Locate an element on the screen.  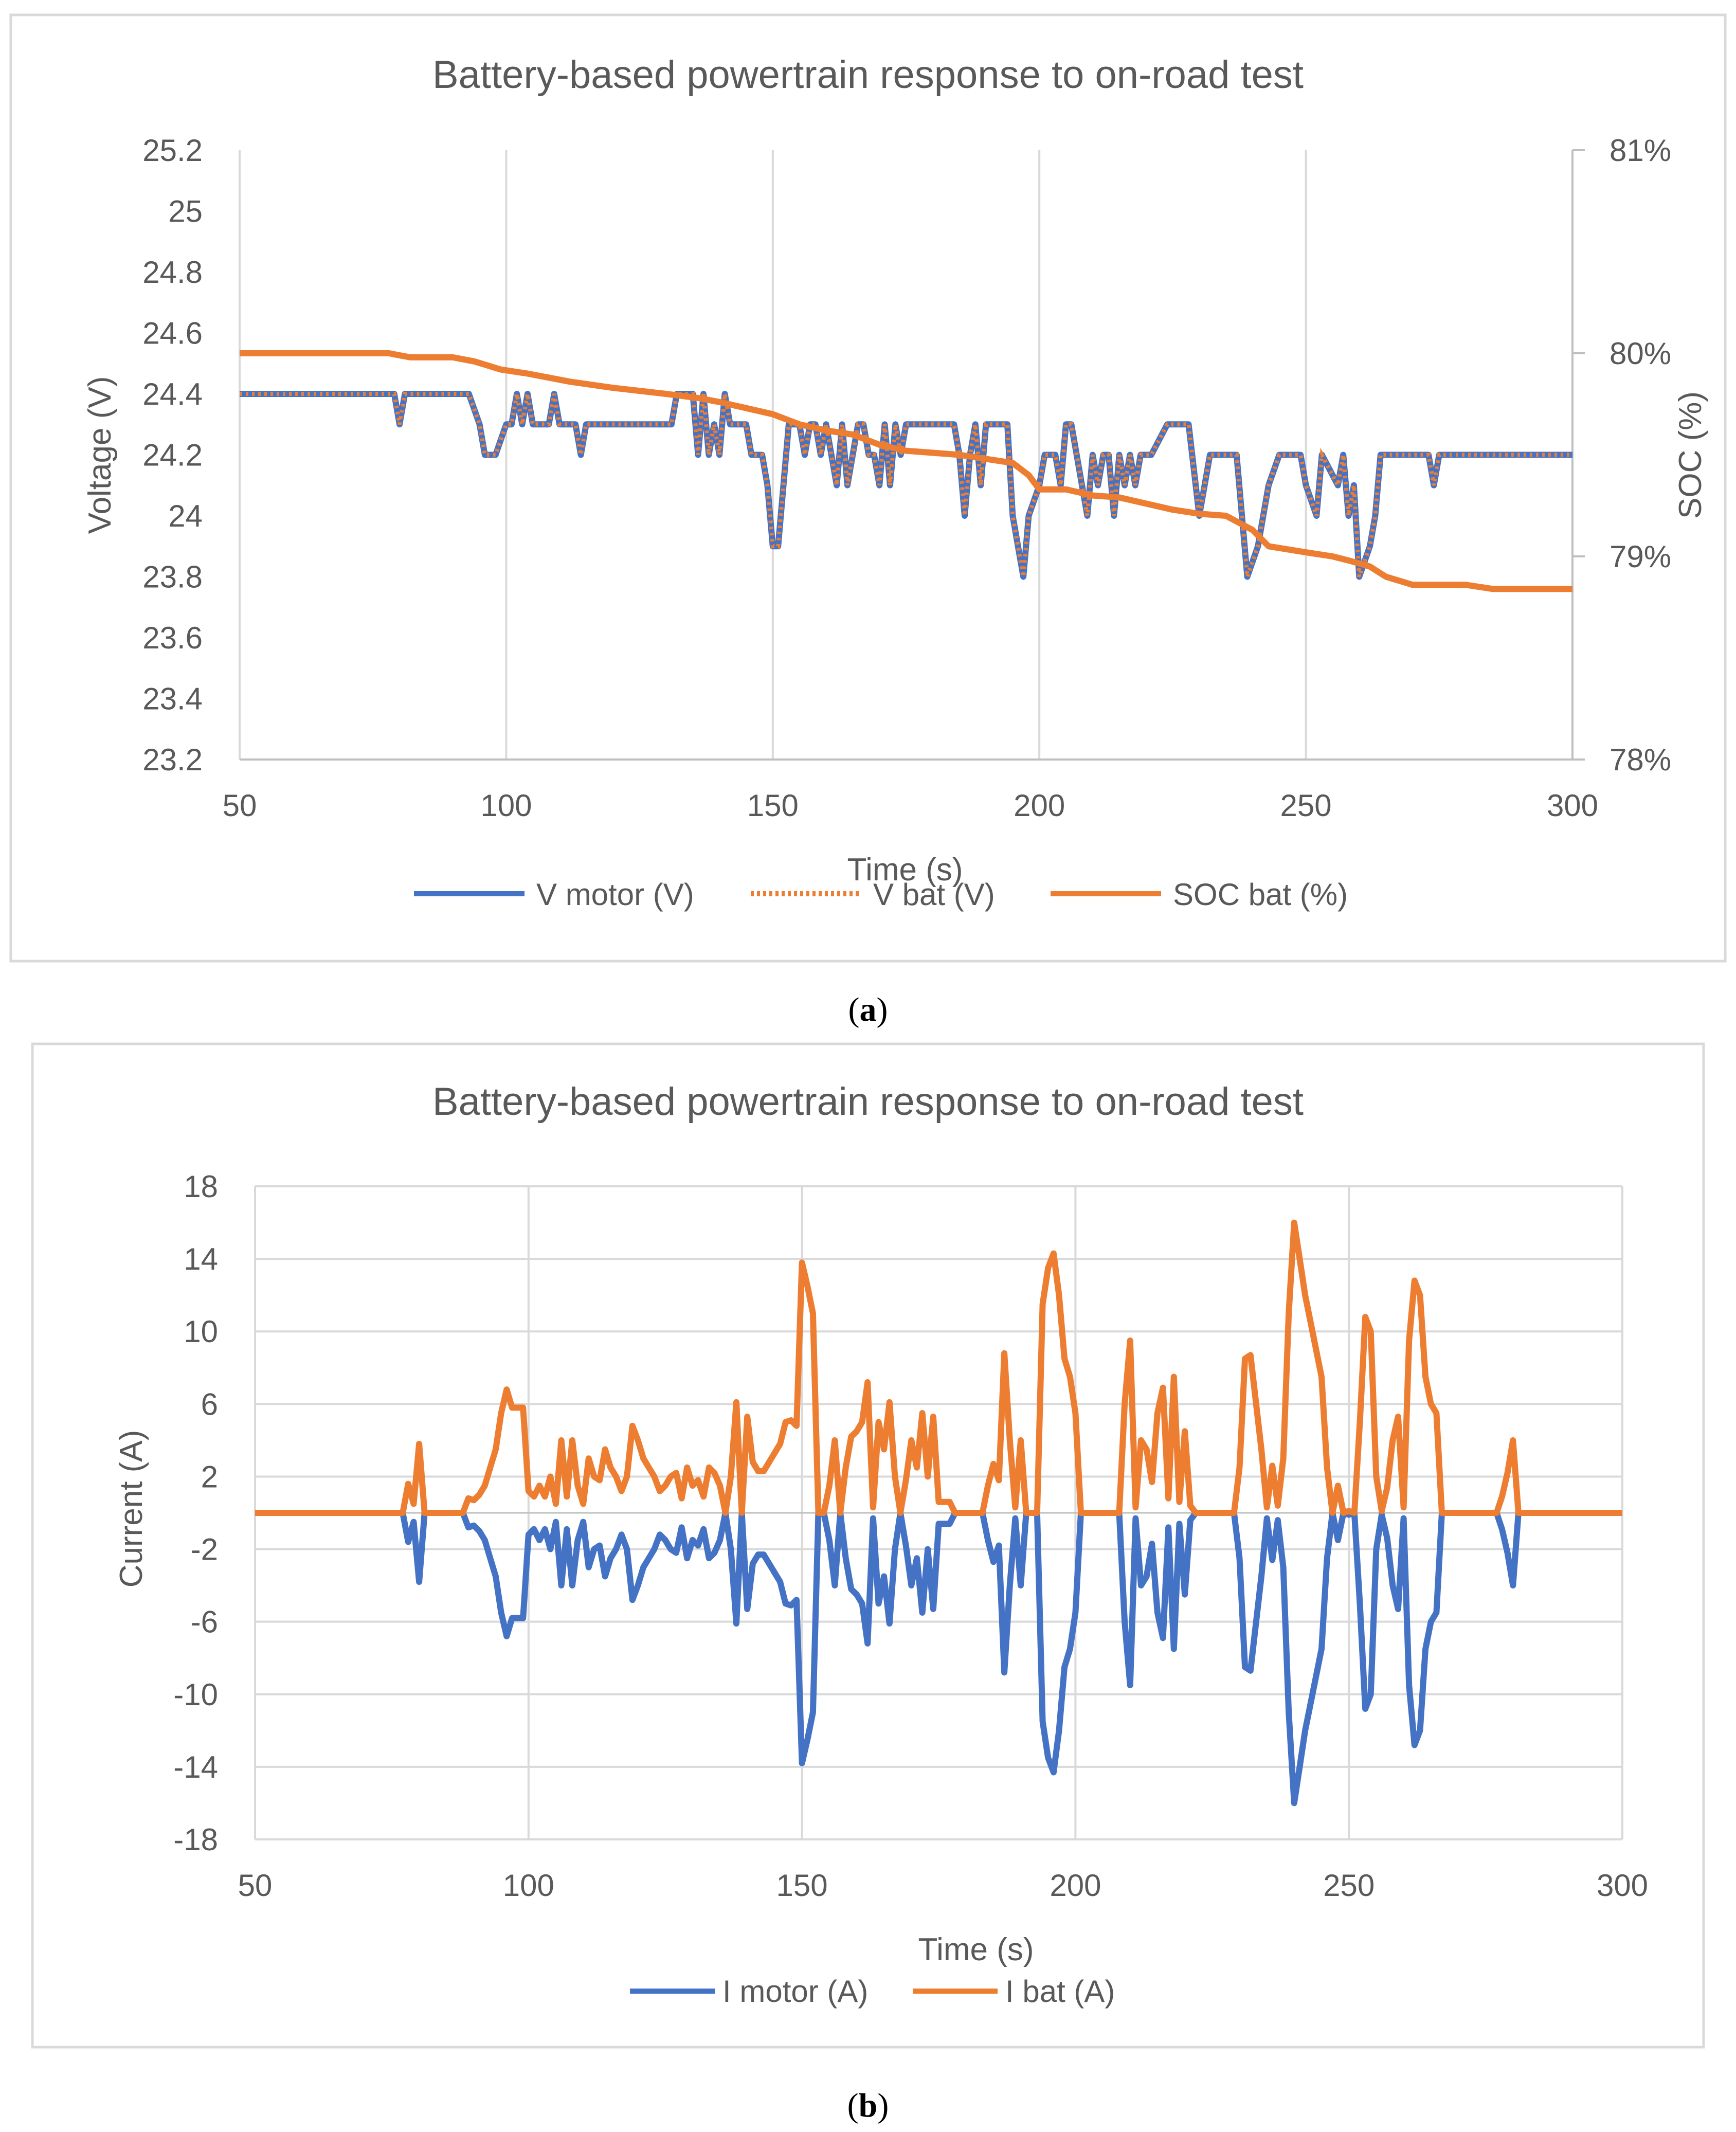
caption-b-letter: b is located at coordinates (869, 2106).